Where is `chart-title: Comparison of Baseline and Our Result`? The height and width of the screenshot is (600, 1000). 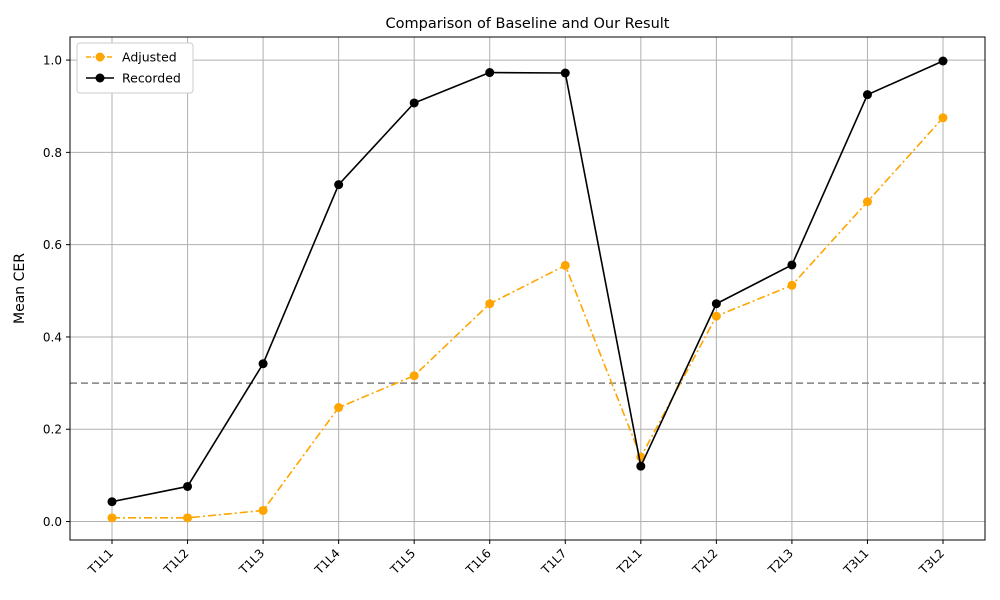 chart-title: Comparison of Baseline and Our Result is located at coordinates (528, 24).